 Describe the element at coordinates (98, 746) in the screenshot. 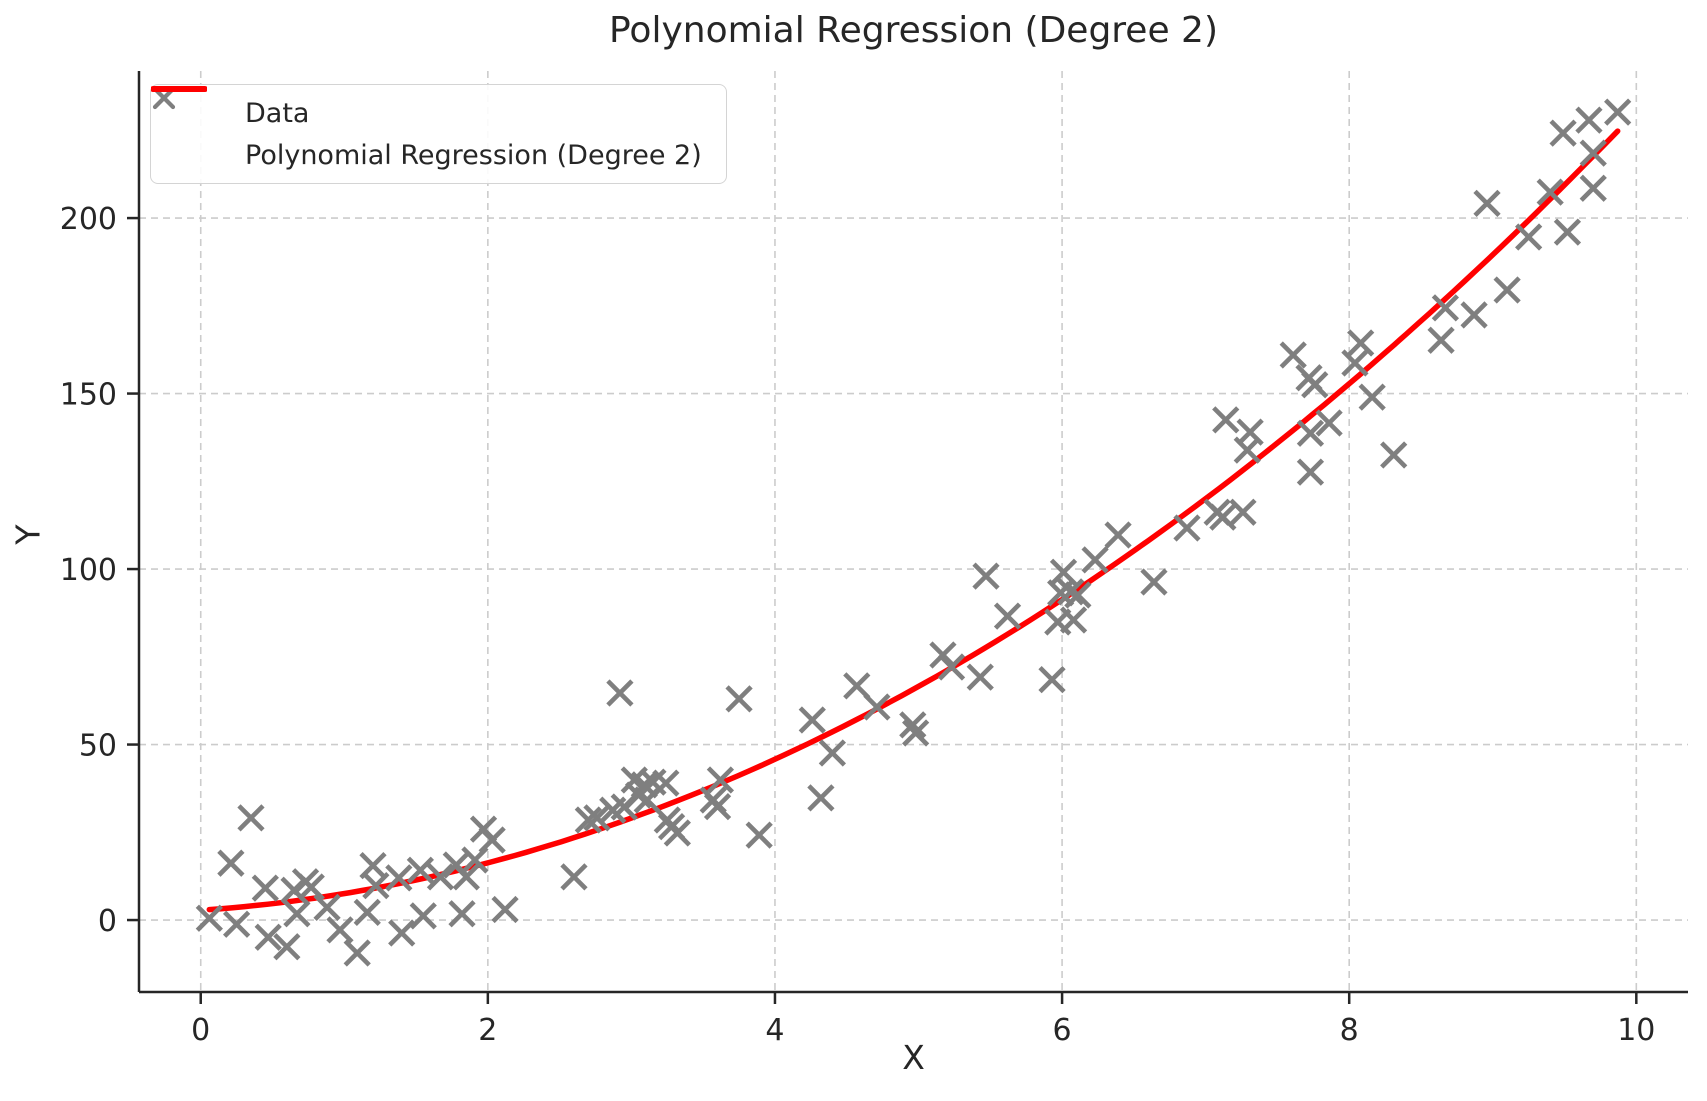

I see `y-tick-label: 50` at that location.